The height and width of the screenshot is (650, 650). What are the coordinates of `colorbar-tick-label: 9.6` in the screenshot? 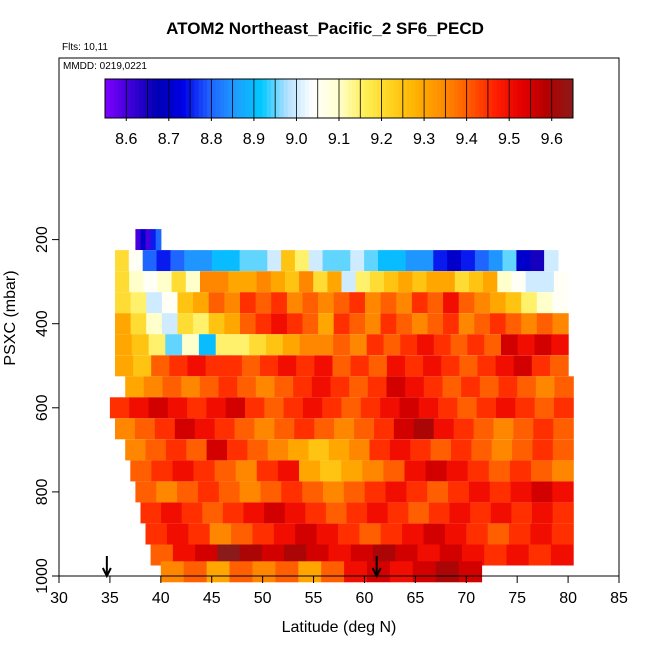 It's located at (552, 139).